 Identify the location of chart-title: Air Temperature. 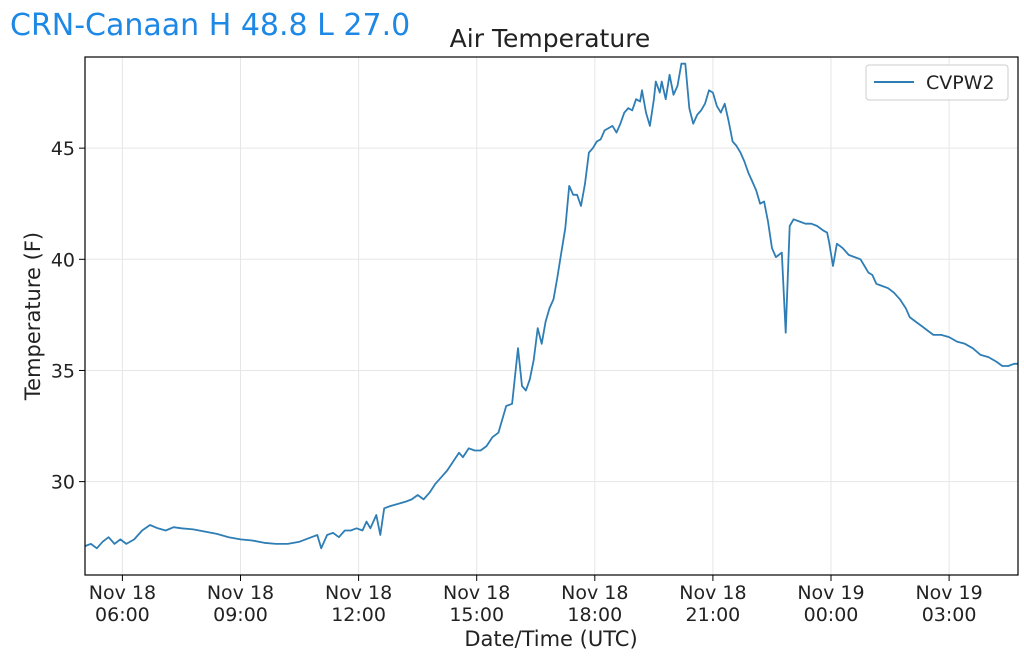
(550, 38).